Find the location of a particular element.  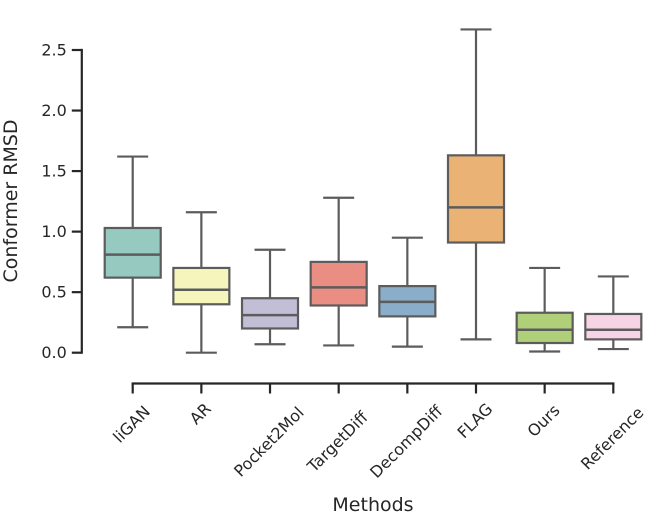

x-tick-label: FLAG is located at coordinates (475, 420).